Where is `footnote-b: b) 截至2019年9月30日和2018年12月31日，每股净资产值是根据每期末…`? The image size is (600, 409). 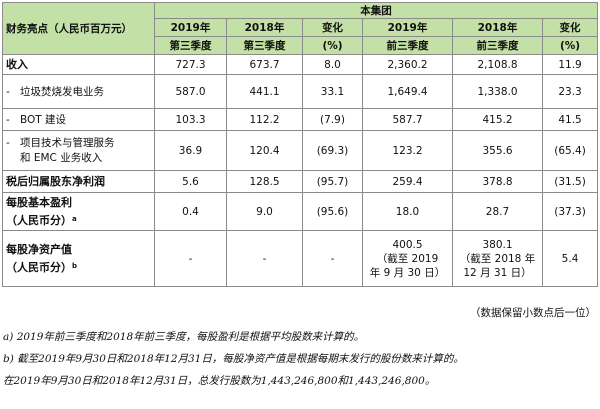 footnote-b: b) 截至2019年9月30日和2018年12月31日，每股净资产值是根据每期末… is located at coordinates (233, 359).